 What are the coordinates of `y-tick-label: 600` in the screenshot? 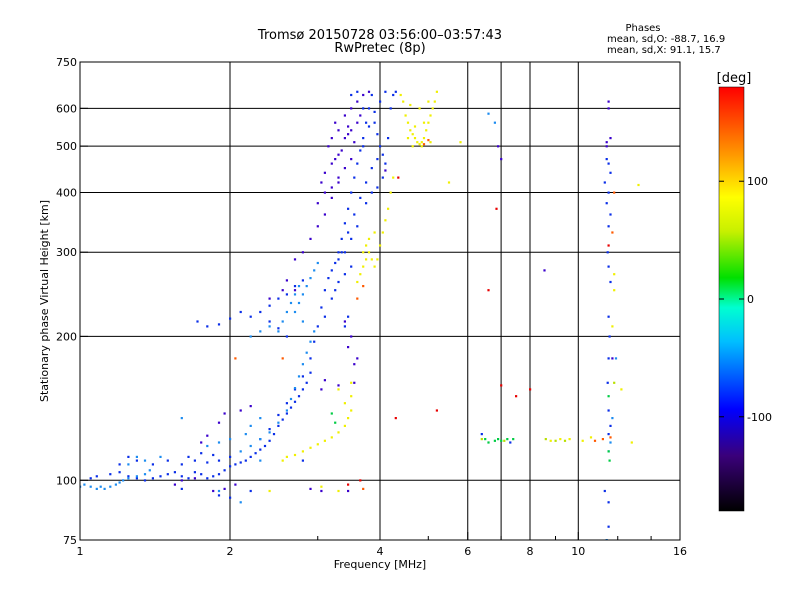 It's located at (66, 108).